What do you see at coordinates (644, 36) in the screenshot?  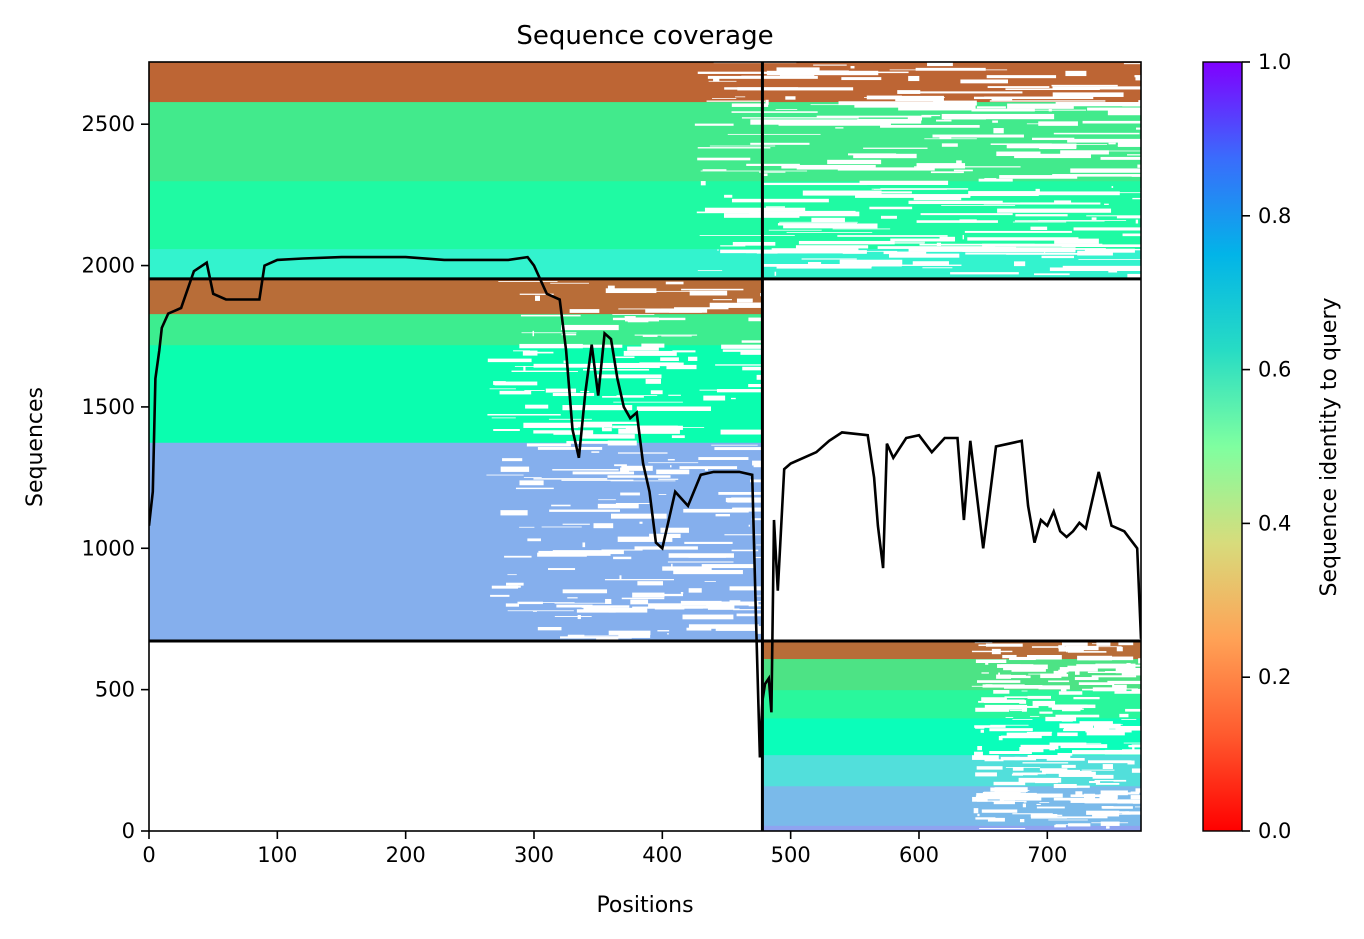 I see `chart-title: Sequence coverage` at bounding box center [644, 36].